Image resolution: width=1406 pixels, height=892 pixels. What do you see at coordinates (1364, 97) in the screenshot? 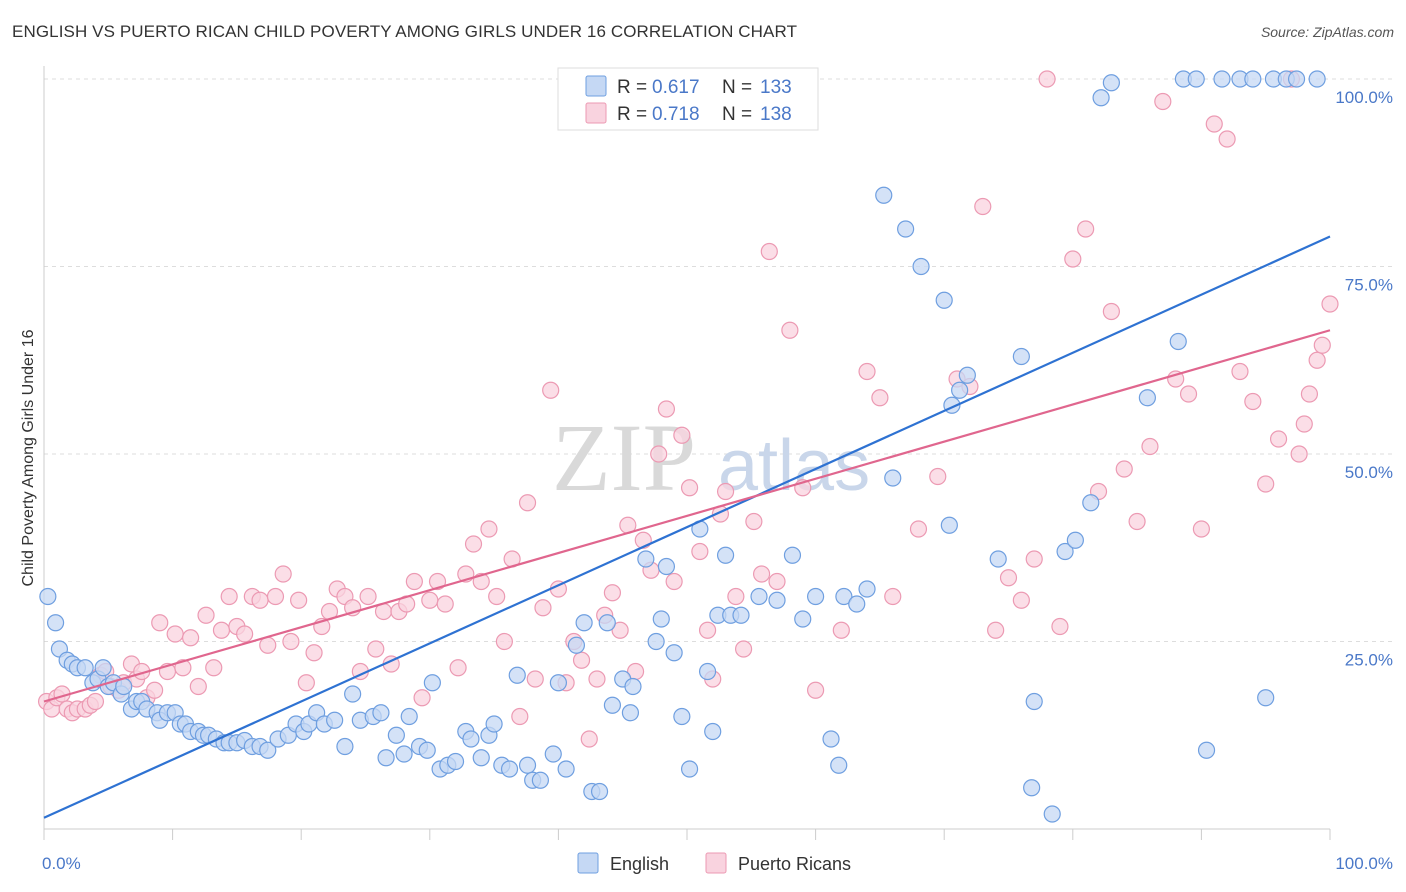
I see `y-tick-label: 100.0%` at bounding box center [1364, 97].